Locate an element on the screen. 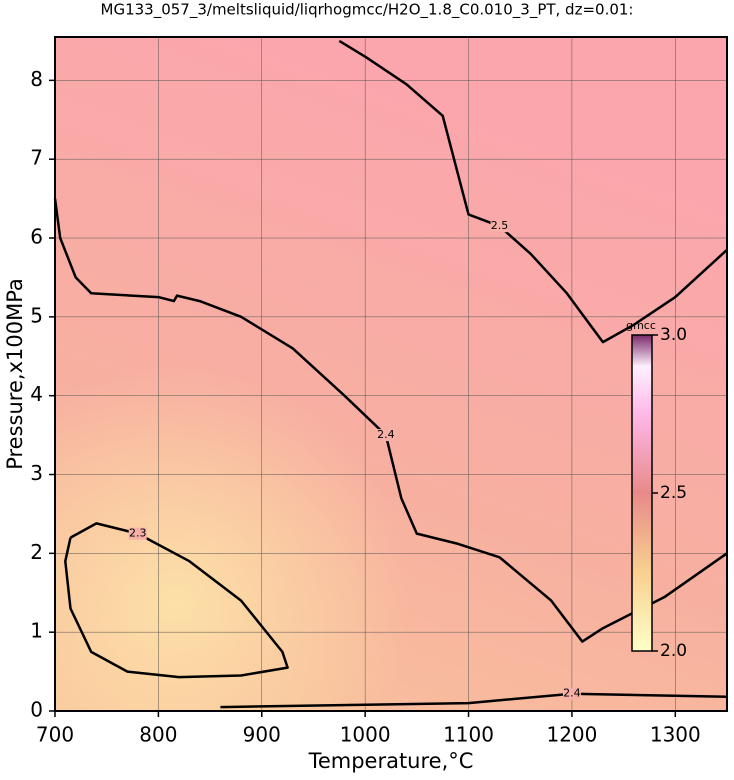 Image resolution: width=734 pixels, height=780 pixels. y-tick-label: 7 is located at coordinates (36, 158).